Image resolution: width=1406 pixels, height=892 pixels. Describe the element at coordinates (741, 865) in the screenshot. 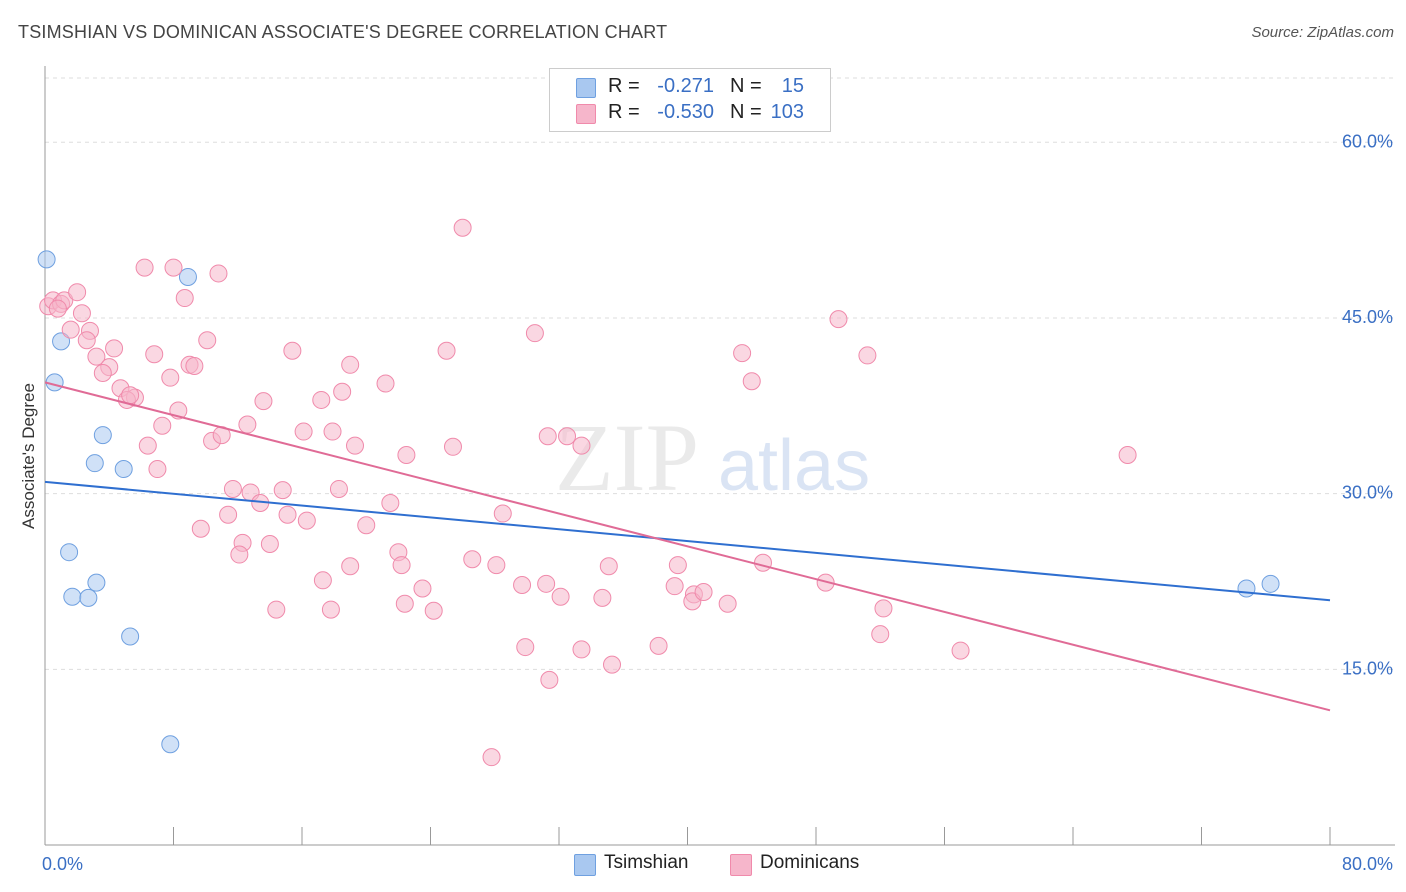

I see `series-swatch-dominicans` at that location.